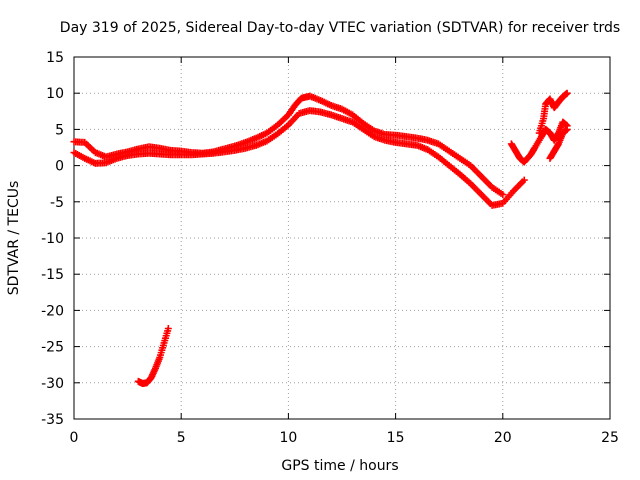 The width and height of the screenshot is (640, 480). I want to click on y-tick-label: -25, so click(52, 348).